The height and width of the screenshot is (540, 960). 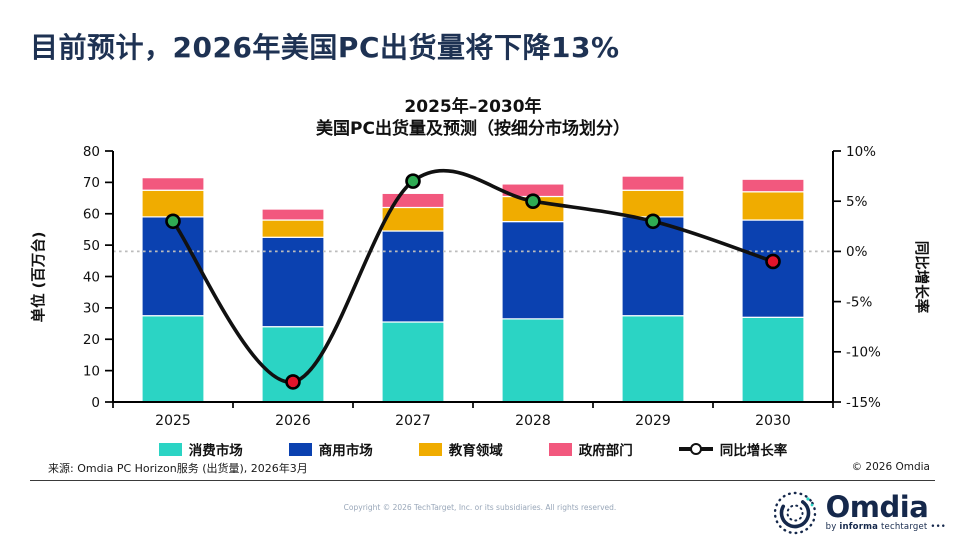 What do you see at coordinates (877, 506) in the screenshot?
I see `omdia-logo-text: Omdia` at bounding box center [877, 506].